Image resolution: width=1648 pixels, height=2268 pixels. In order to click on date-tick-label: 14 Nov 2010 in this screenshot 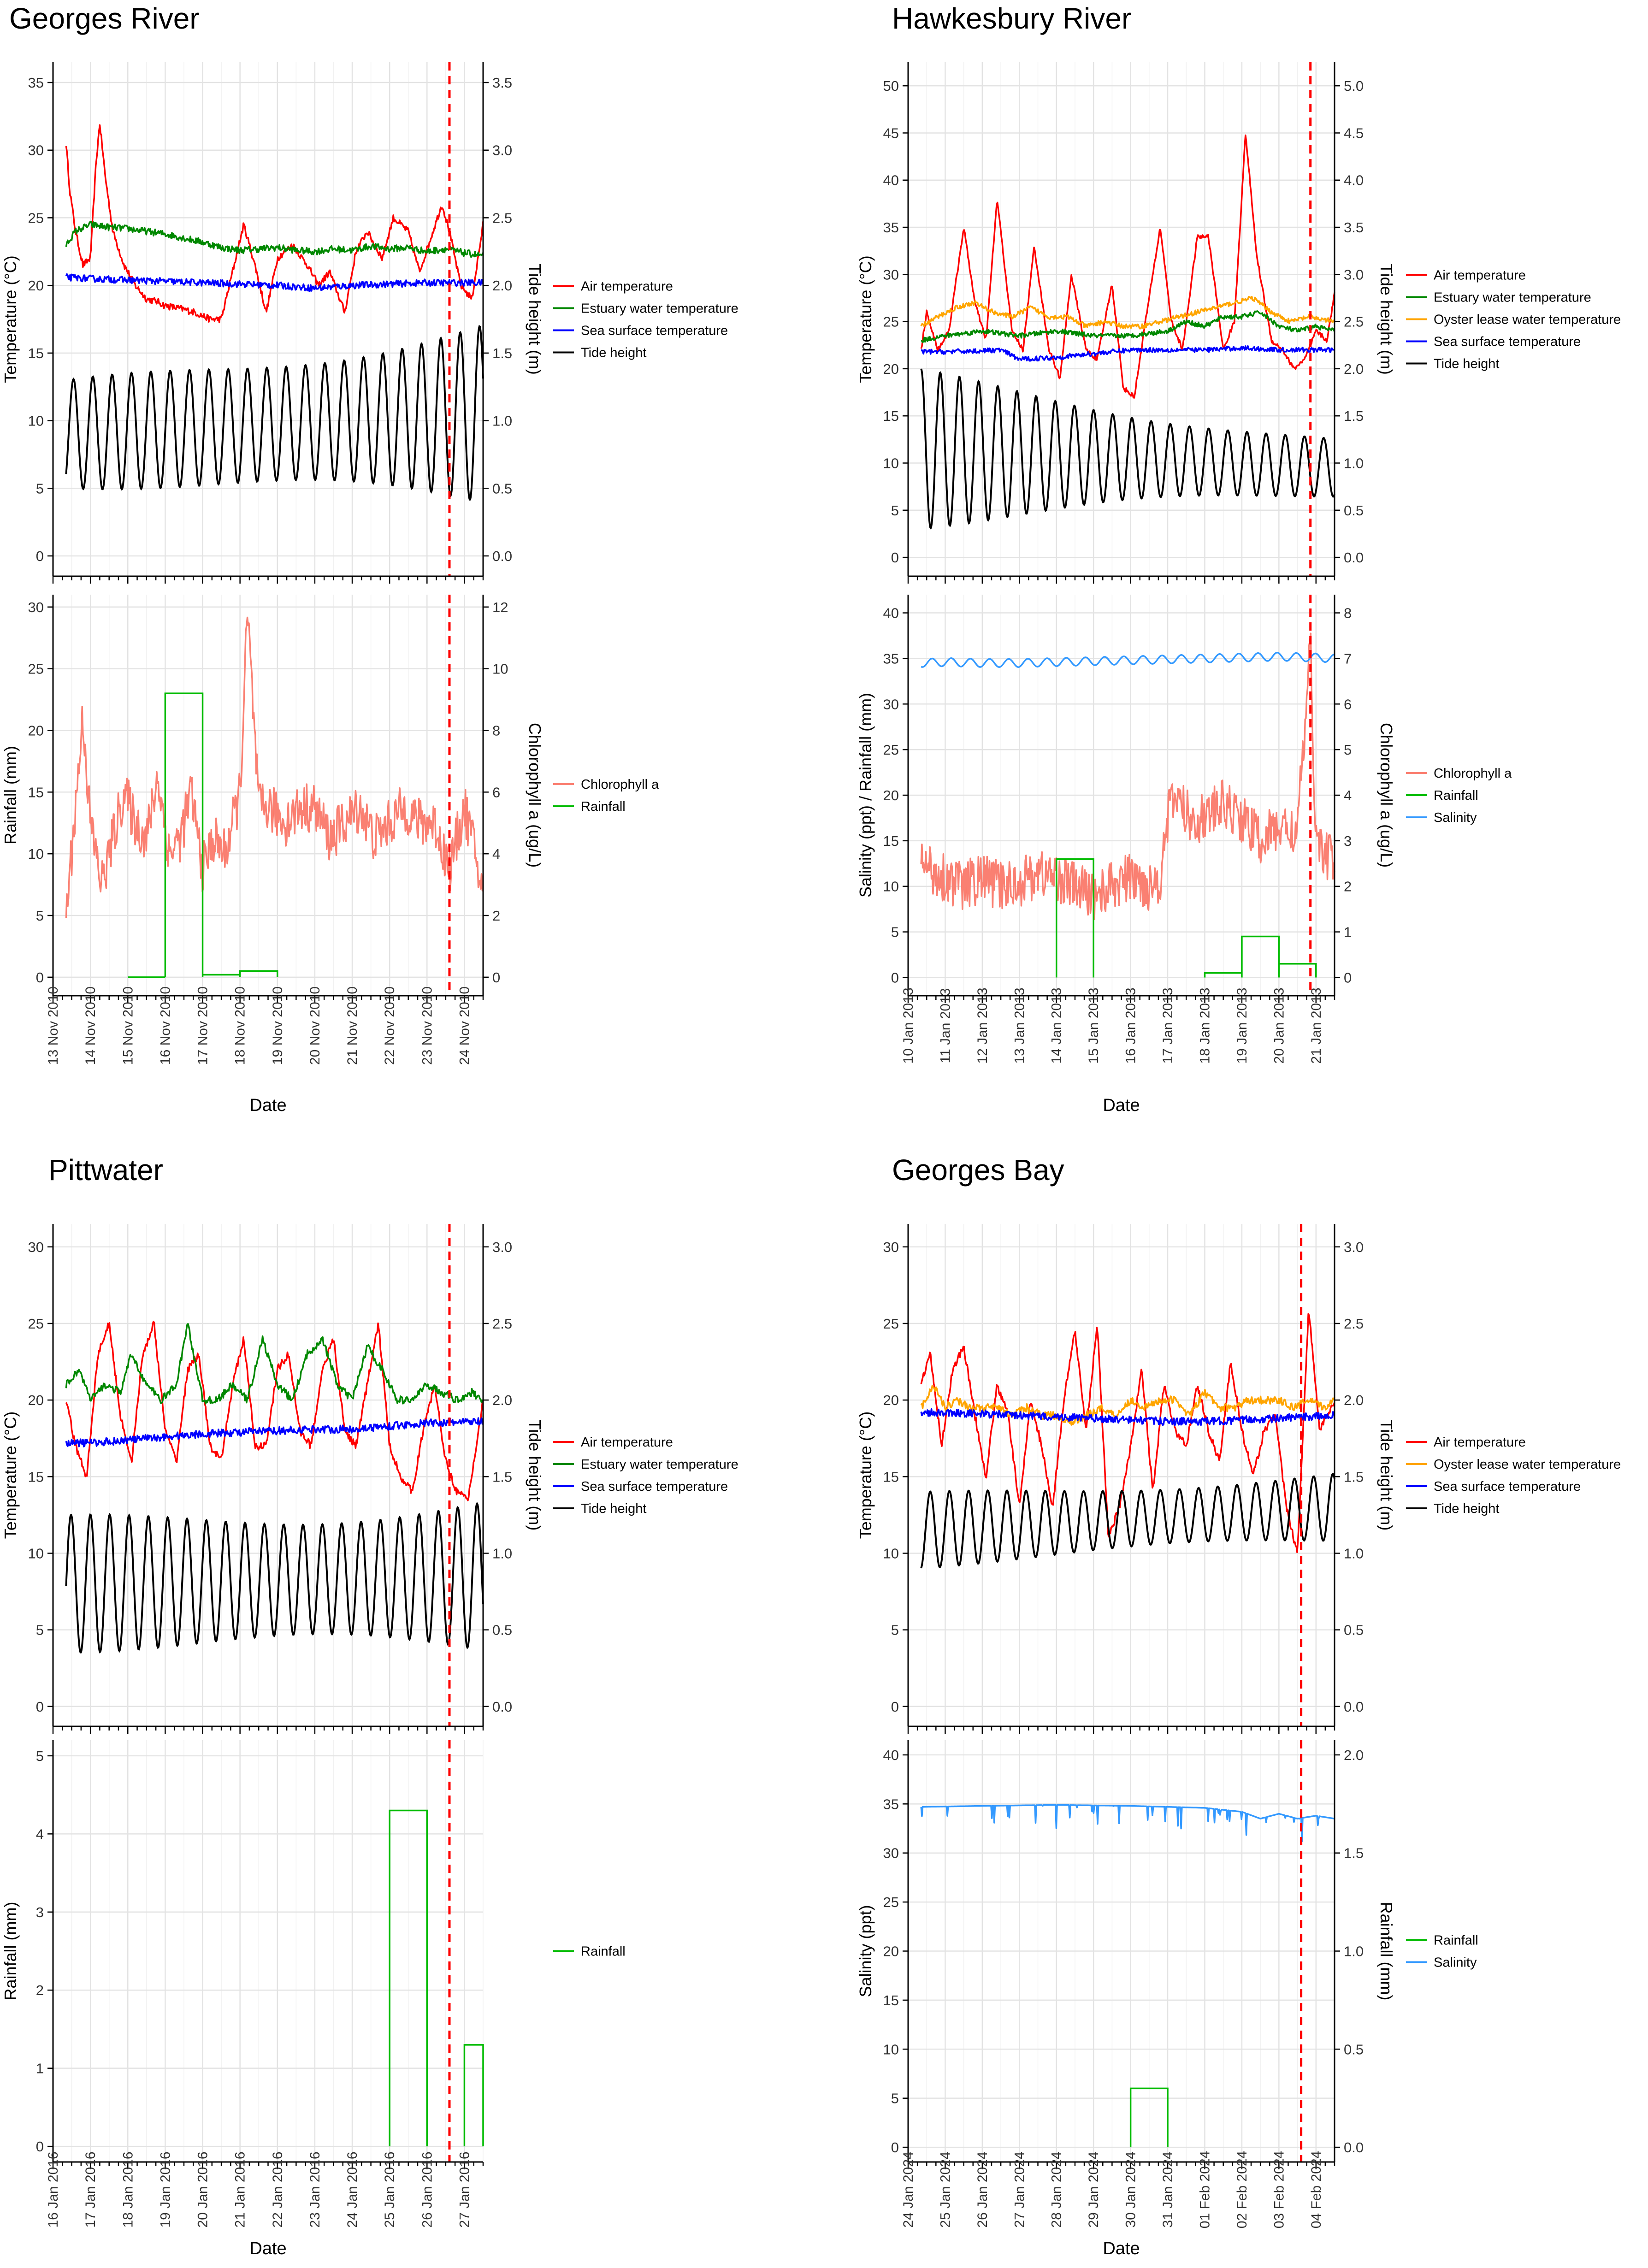, I will do `click(90, 1025)`.